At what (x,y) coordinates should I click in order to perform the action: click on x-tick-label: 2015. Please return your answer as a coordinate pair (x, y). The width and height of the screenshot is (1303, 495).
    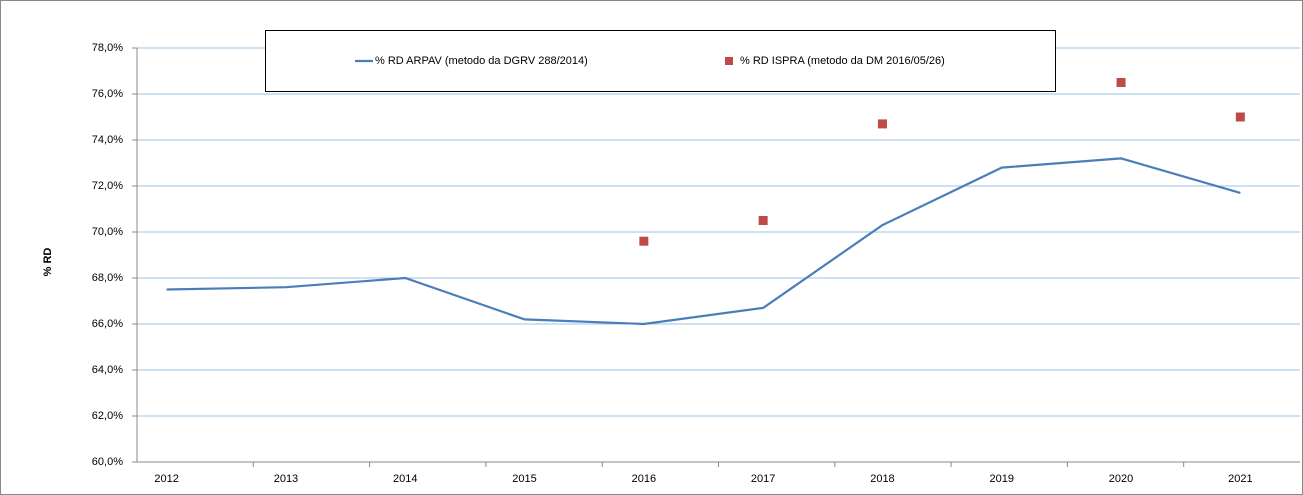
    Looking at the image, I should click on (524, 479).